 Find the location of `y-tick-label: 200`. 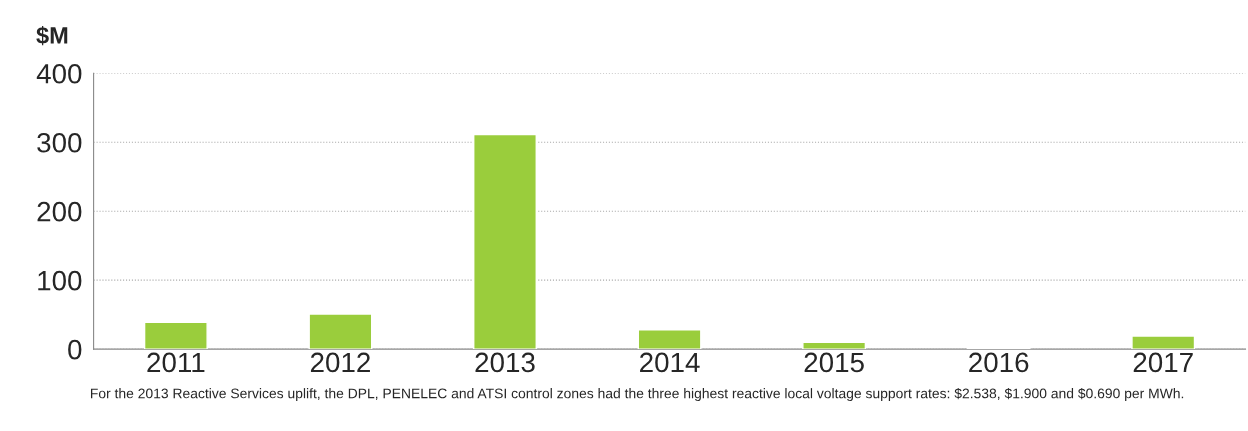

y-tick-label: 200 is located at coordinates (59, 211).